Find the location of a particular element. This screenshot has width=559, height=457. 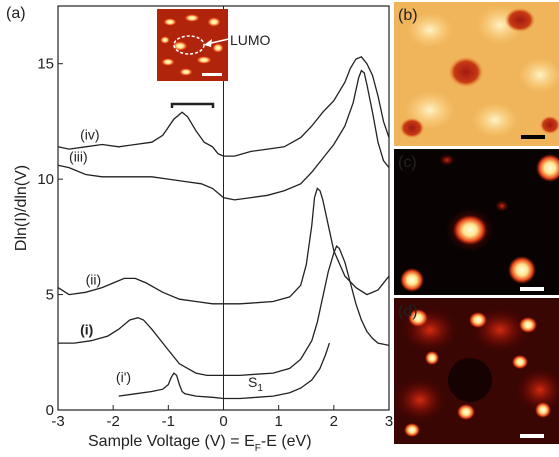

panel-c-label: (c) is located at coordinates (407, 162).